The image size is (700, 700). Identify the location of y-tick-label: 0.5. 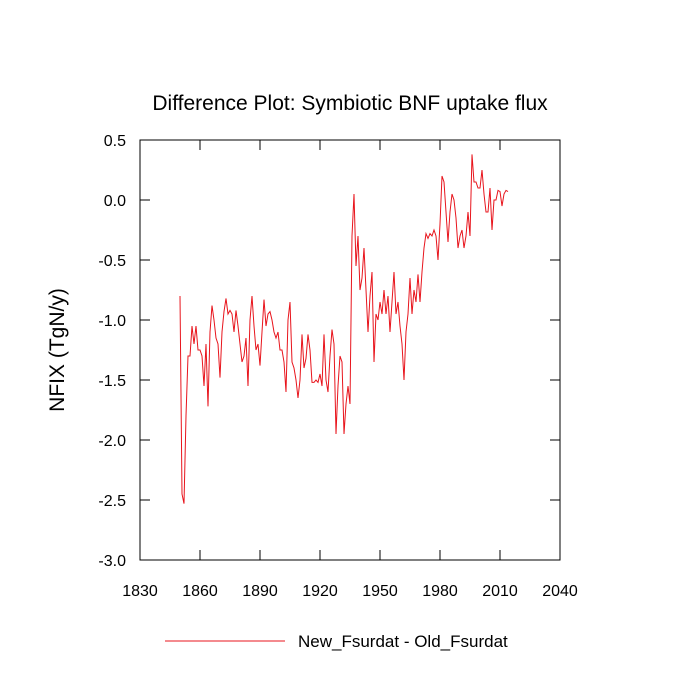
(115, 141).